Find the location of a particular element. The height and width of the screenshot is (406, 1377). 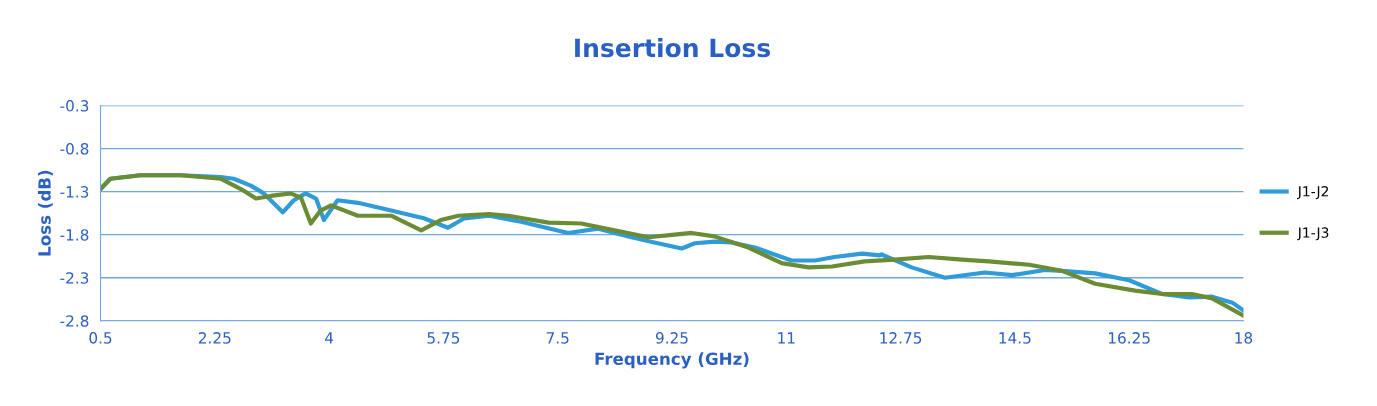

x-tick-label: 2.25 is located at coordinates (214, 338).